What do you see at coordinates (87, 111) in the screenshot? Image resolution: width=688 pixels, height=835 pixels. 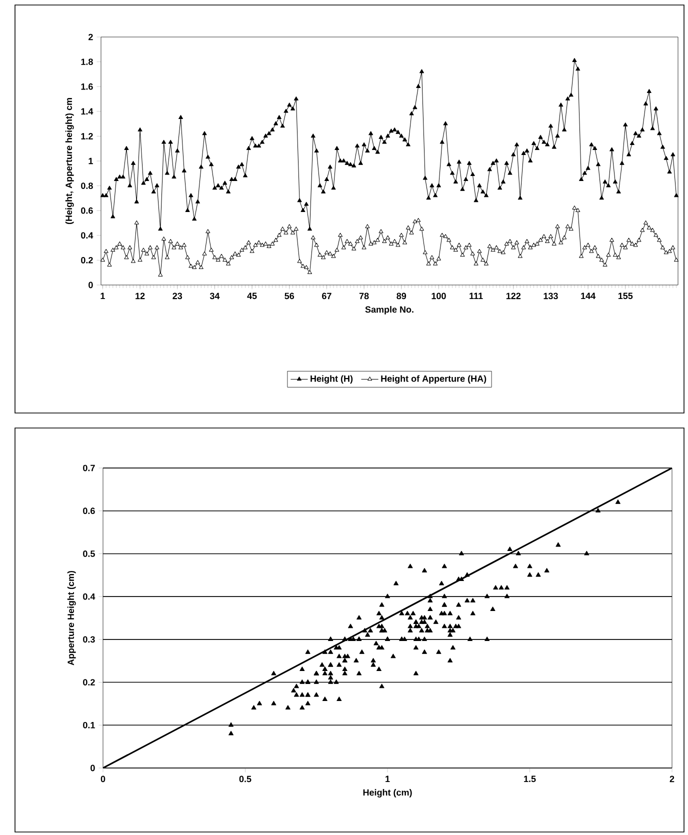 I see `y-tick-label: 1.4` at bounding box center [87, 111].